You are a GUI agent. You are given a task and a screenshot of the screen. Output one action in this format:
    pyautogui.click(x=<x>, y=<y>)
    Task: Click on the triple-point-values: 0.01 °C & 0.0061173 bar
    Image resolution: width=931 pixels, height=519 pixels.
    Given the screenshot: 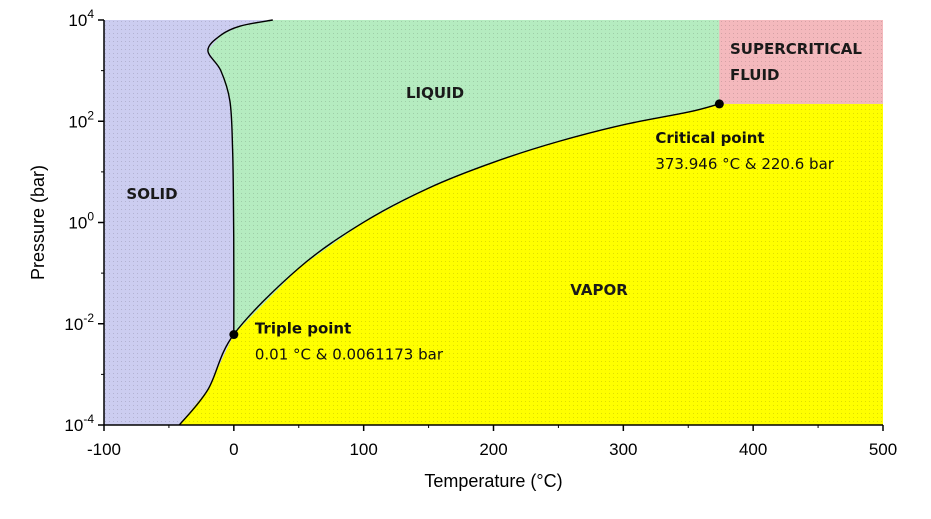 What is the action you would take?
    pyautogui.click(x=349, y=355)
    